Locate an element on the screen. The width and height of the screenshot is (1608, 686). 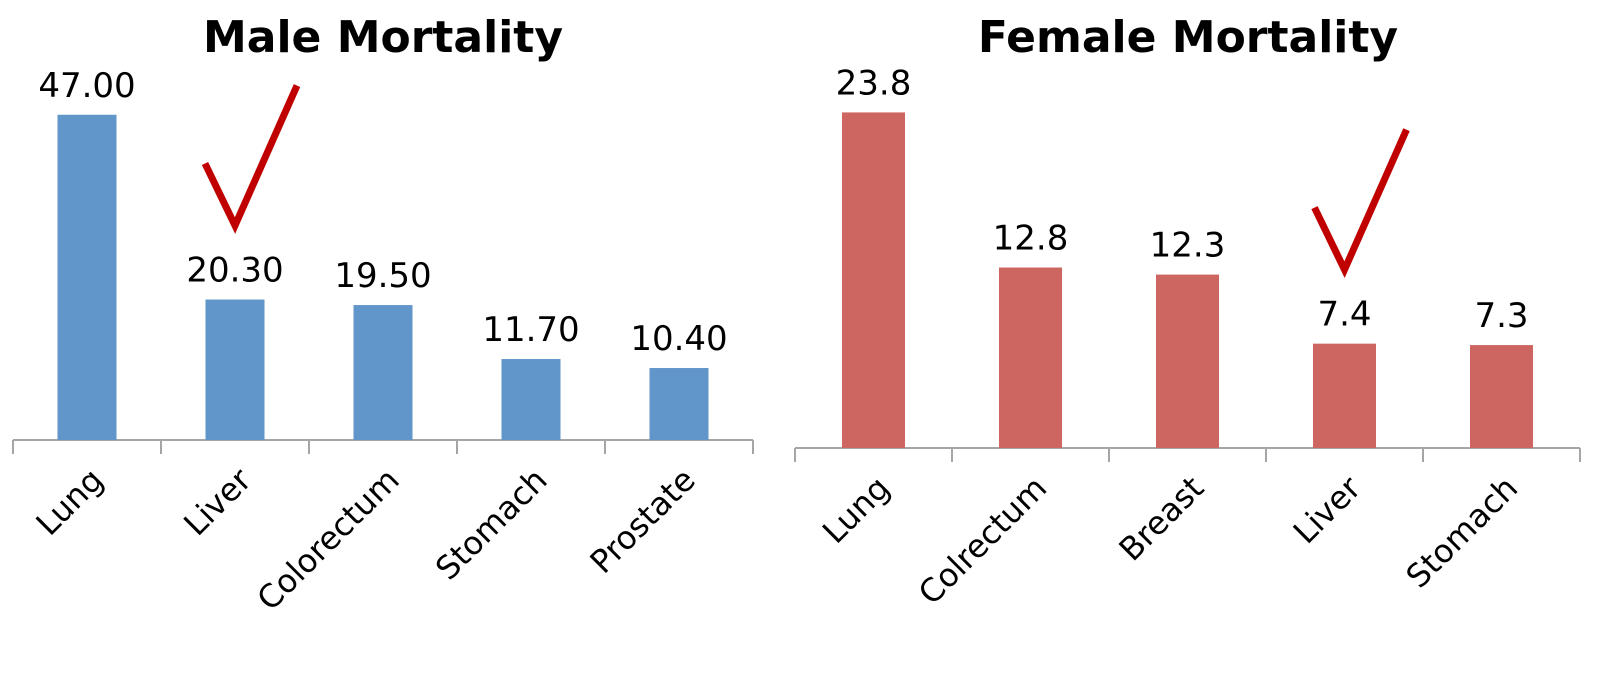
data-label: 19.50 is located at coordinates (382, 276).